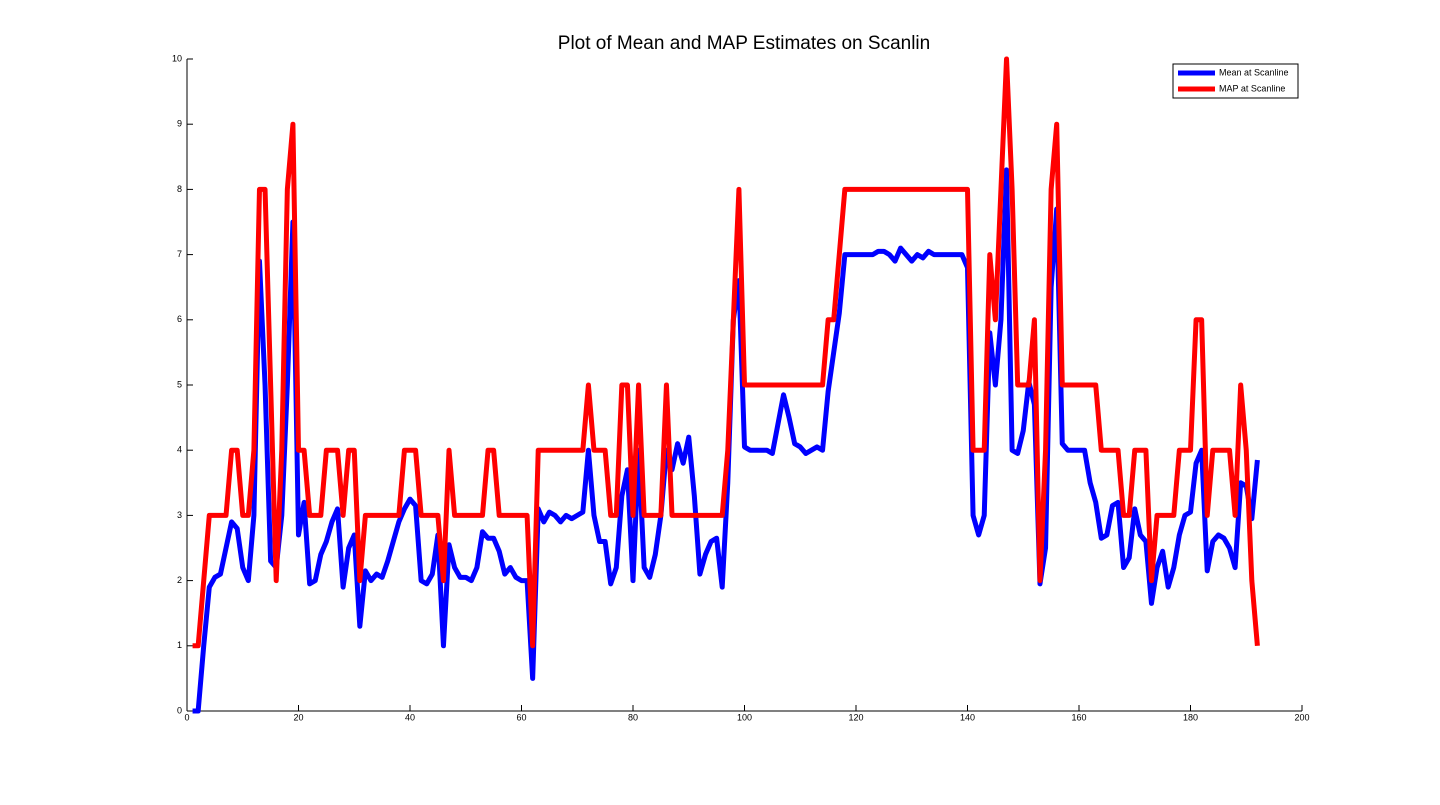  I want to click on y-tick-label: 4, so click(179, 450).